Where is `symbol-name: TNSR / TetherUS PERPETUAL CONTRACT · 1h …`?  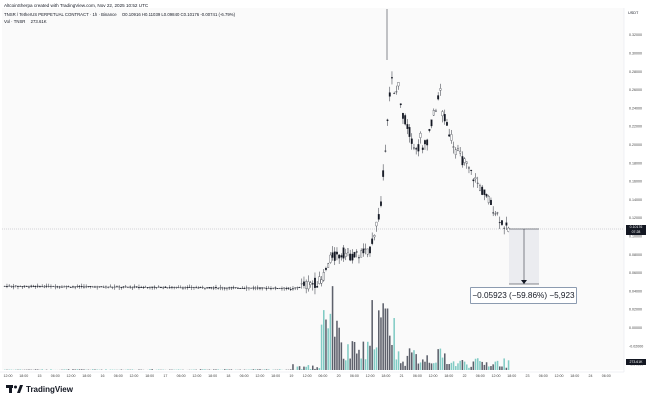
symbol-name: TNSR / TetherUS PERPETUAL CONTRACT · 1h … is located at coordinates (60, 14).